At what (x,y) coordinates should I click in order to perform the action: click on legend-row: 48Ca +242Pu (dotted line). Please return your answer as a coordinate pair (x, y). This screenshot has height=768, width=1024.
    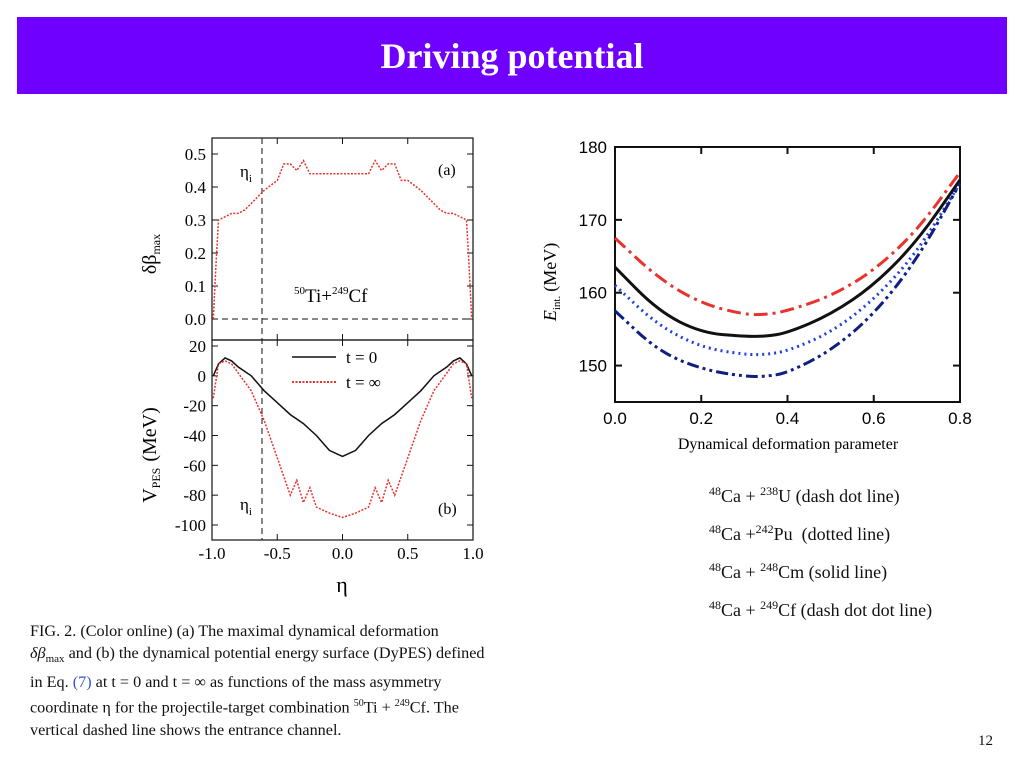
    Looking at the image, I should click on (800, 533).